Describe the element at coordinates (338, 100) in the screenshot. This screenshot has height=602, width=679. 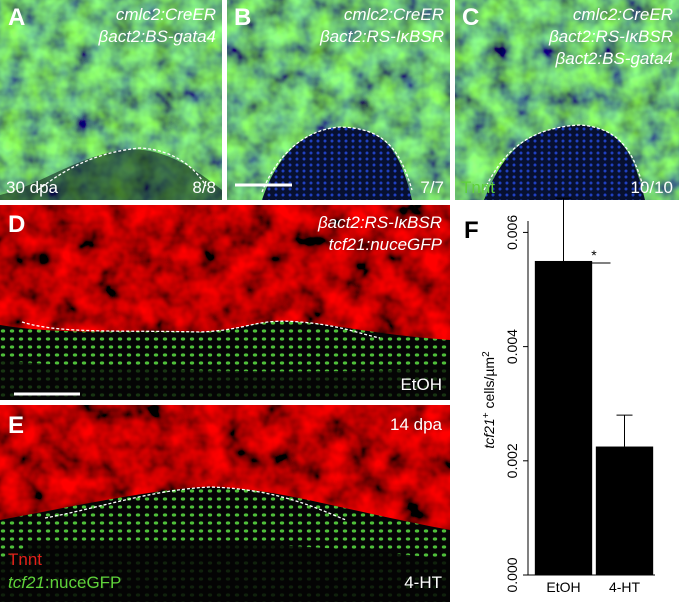
I see `panel-b: B cmlc2:CreER βact2:RS-IκBSR 7/7` at that location.